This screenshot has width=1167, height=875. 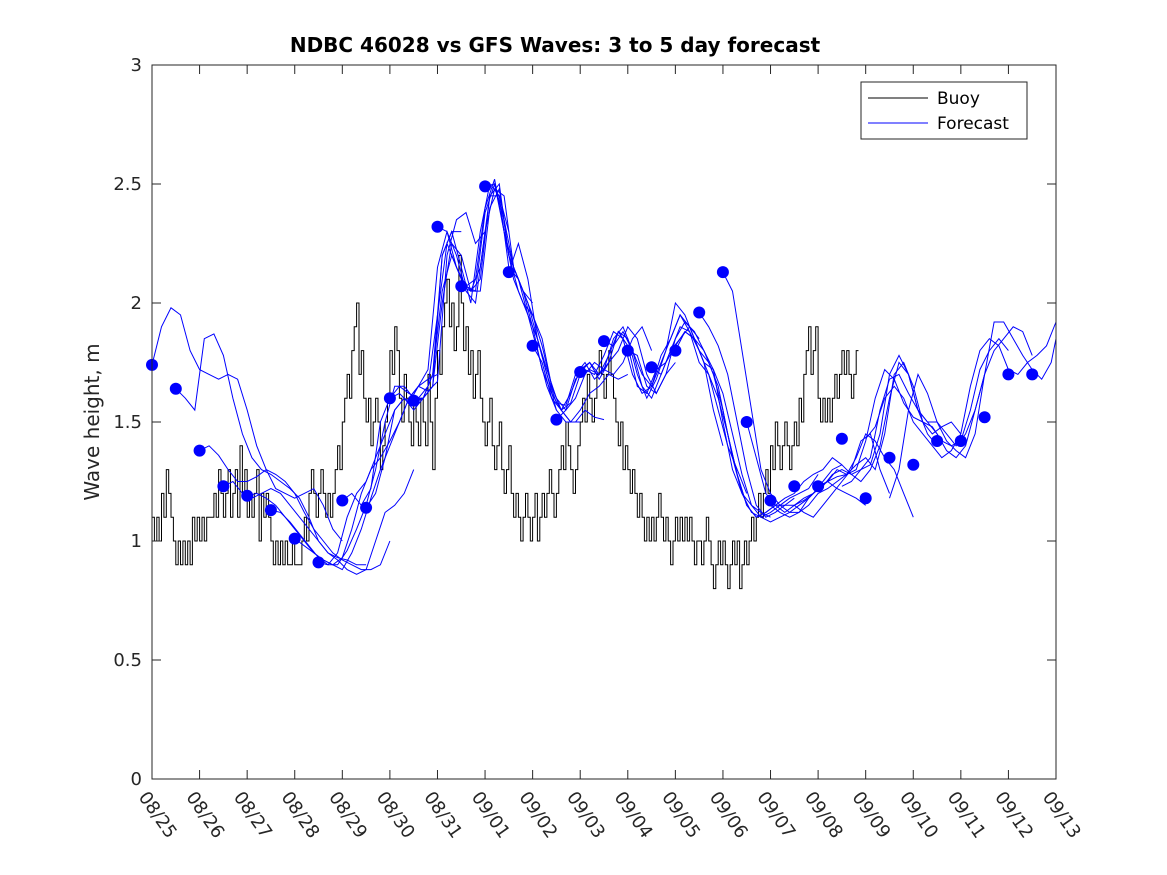 I want to click on y-tick-label: 0.5, so click(x=127, y=660).